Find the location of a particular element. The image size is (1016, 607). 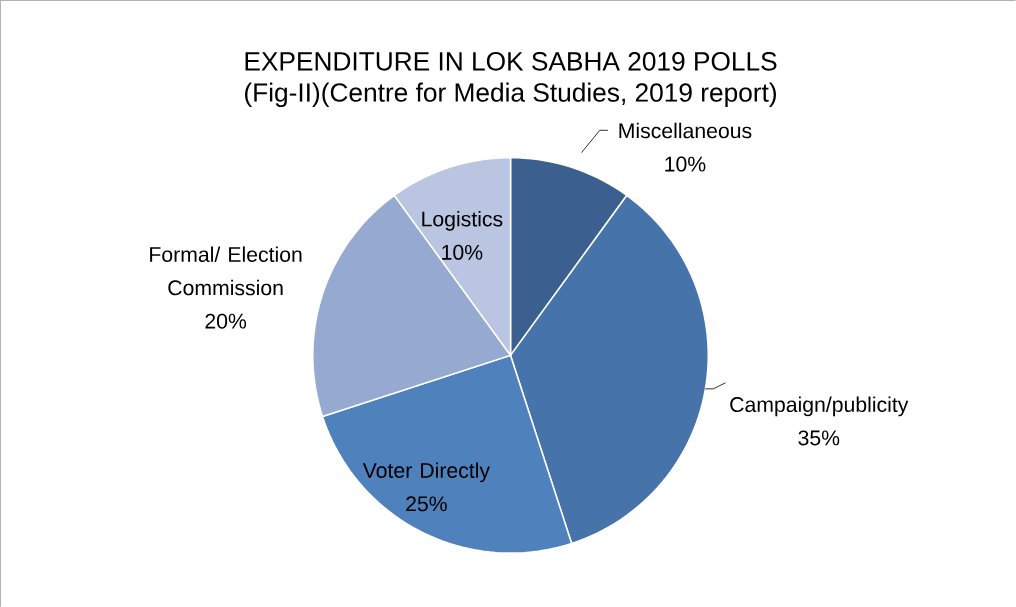

data-label: 25% is located at coordinates (426, 504).